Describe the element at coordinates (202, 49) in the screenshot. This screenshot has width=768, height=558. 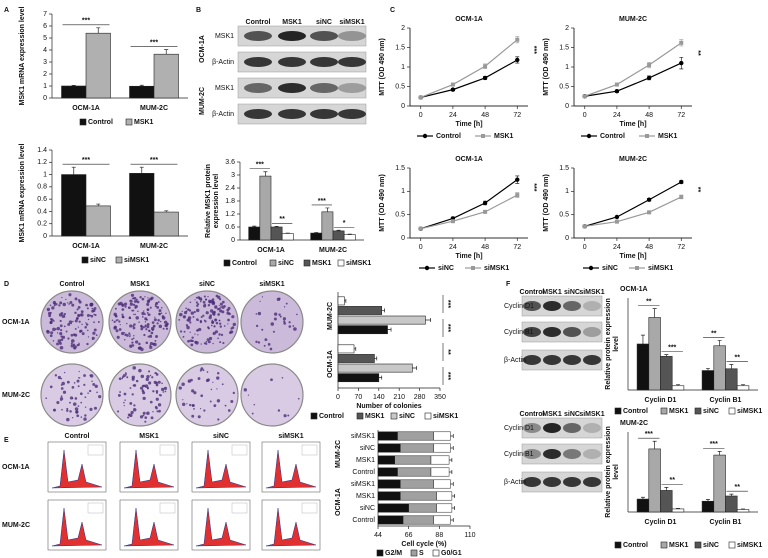
I see `cell-line-label: OCM-1A` at that location.